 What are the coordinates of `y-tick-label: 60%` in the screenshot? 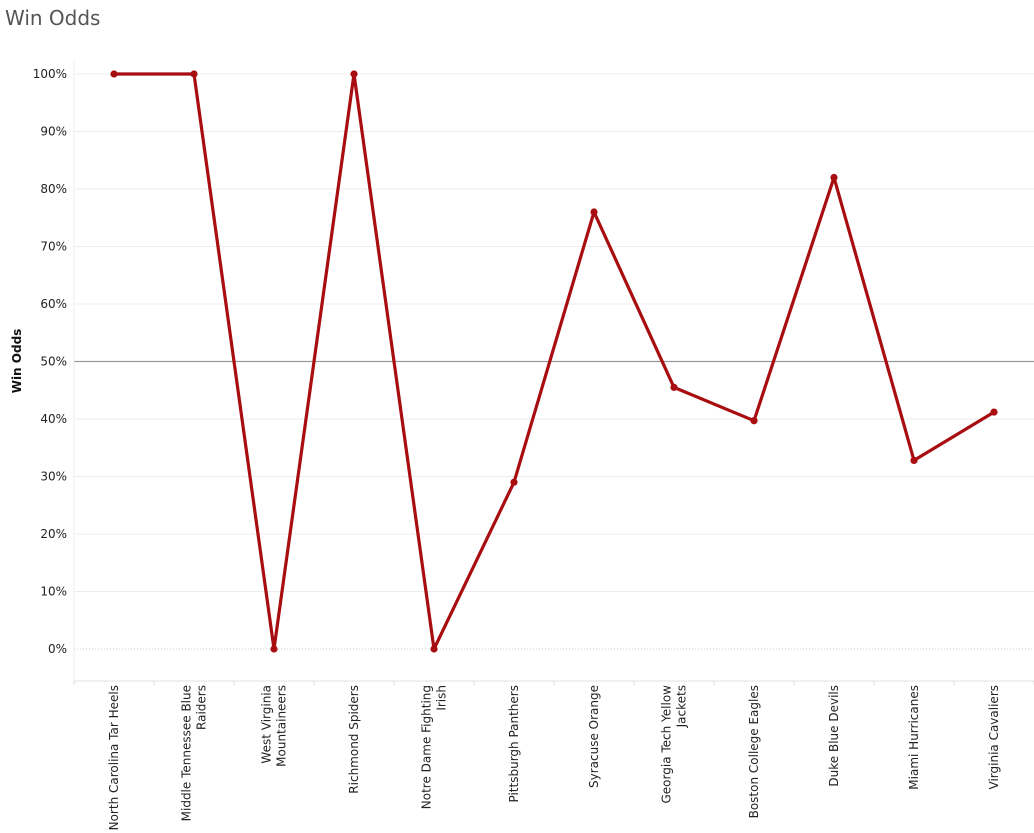 It's located at (53, 304).